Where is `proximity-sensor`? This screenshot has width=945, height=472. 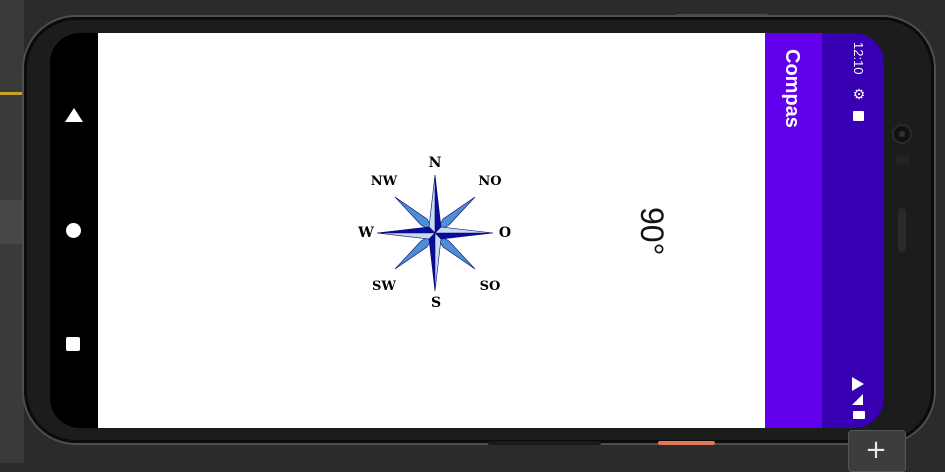 proximity-sensor is located at coordinates (903, 160).